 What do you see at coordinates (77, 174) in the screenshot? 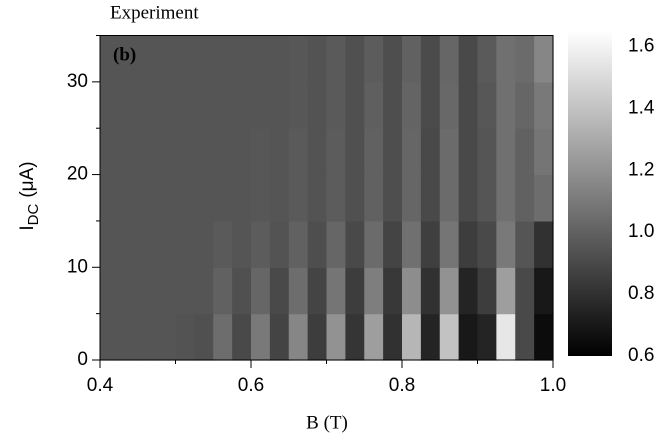
I see `y-tick-label: 20` at bounding box center [77, 174].